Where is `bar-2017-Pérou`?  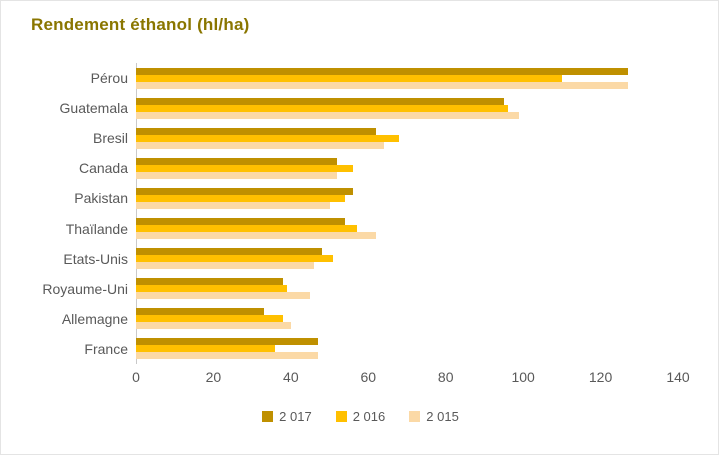 bar-2017-Pérou is located at coordinates (382, 71).